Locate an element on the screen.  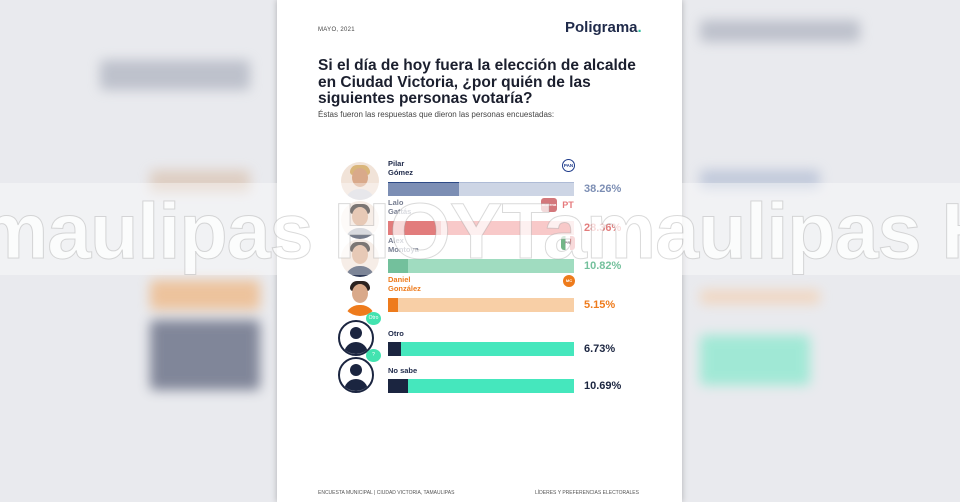
name-line1: Daniel is located at coordinates (399, 279).